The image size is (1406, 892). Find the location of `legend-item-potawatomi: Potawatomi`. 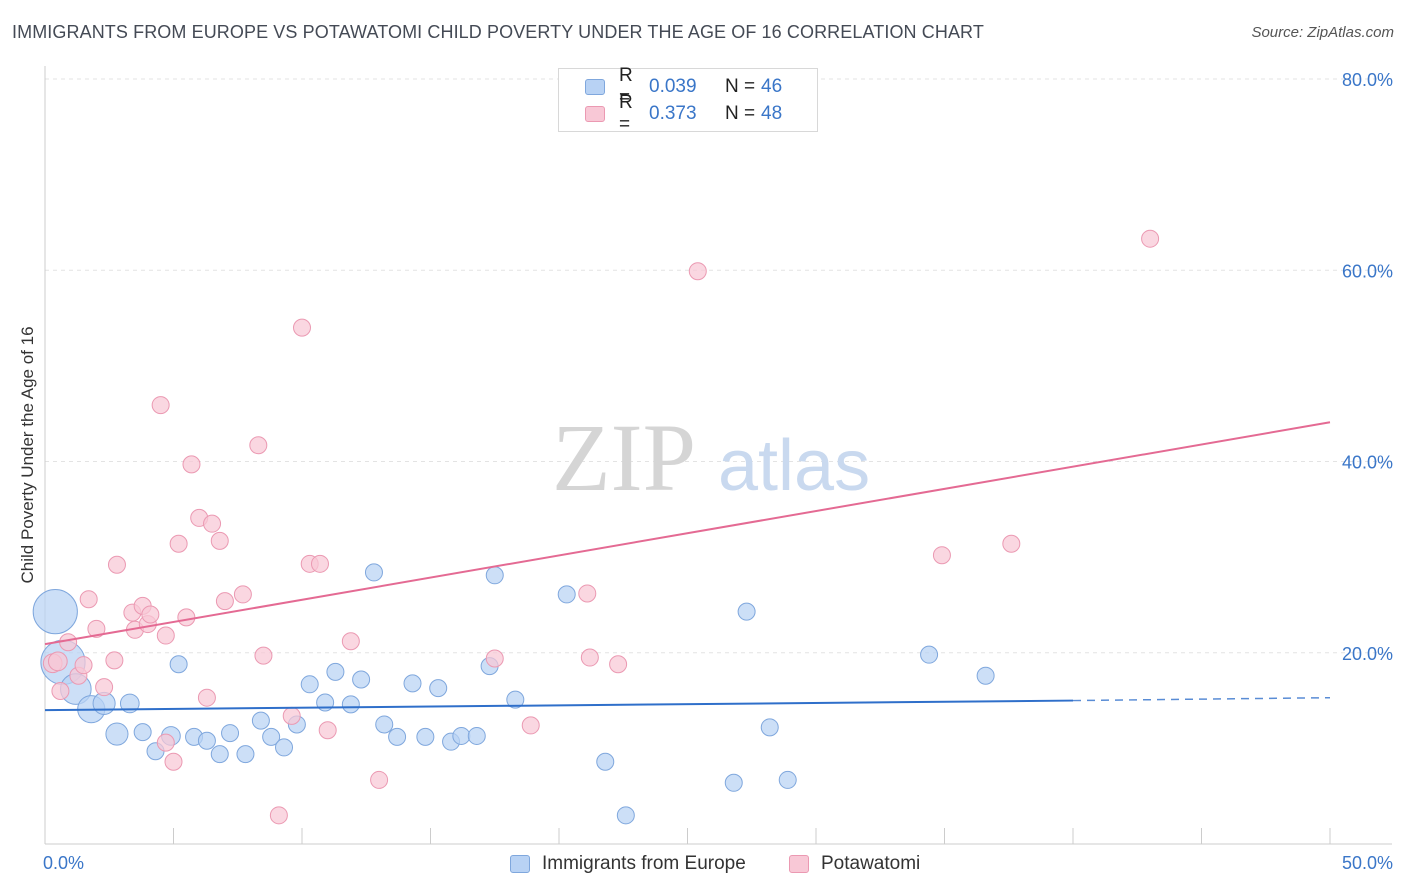

legend-item-potawatomi: Potawatomi is located at coordinates (854, 864).